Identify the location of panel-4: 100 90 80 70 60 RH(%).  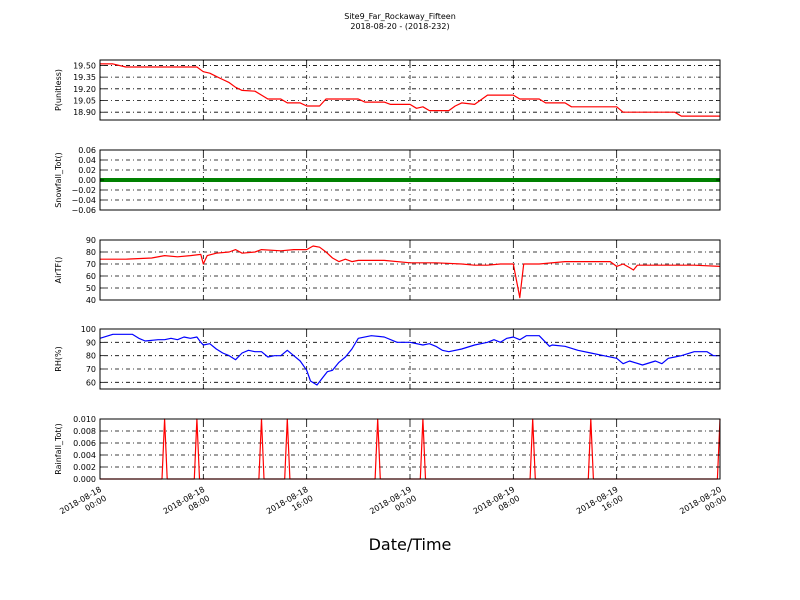
(387, 357).